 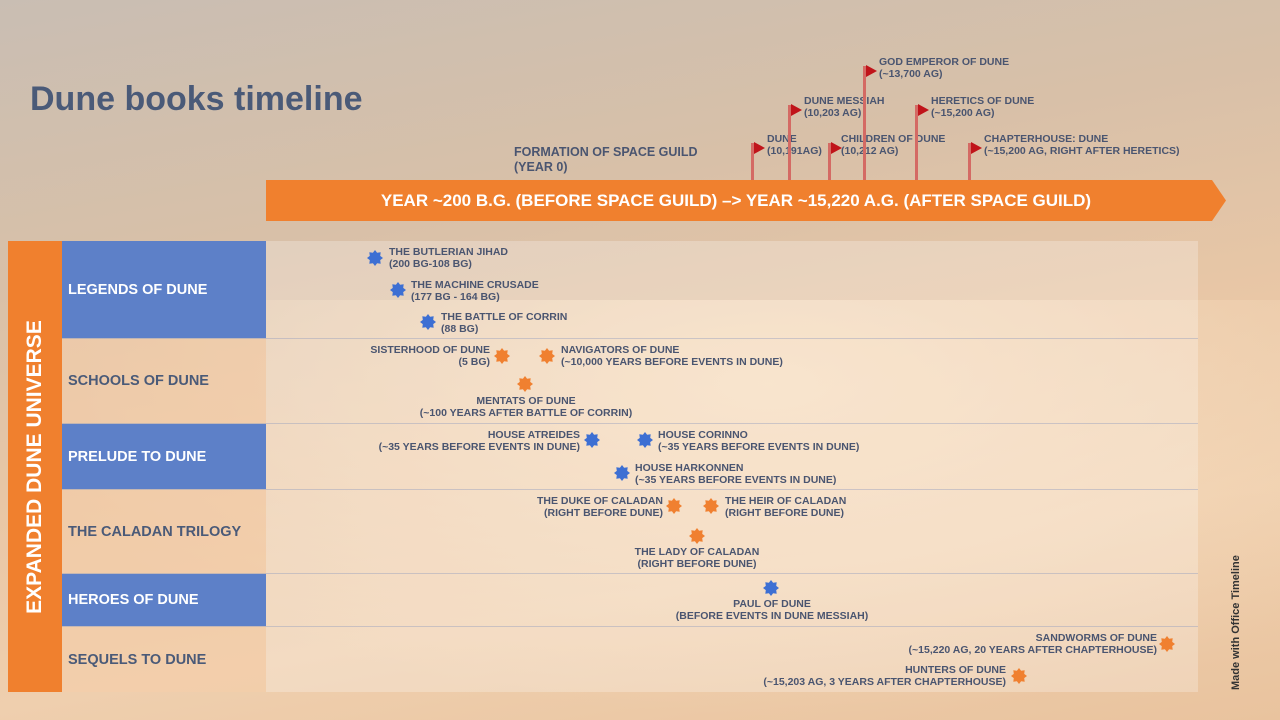 I want to click on lane-header: LEGENDS OF DUNE, so click(x=164, y=289).